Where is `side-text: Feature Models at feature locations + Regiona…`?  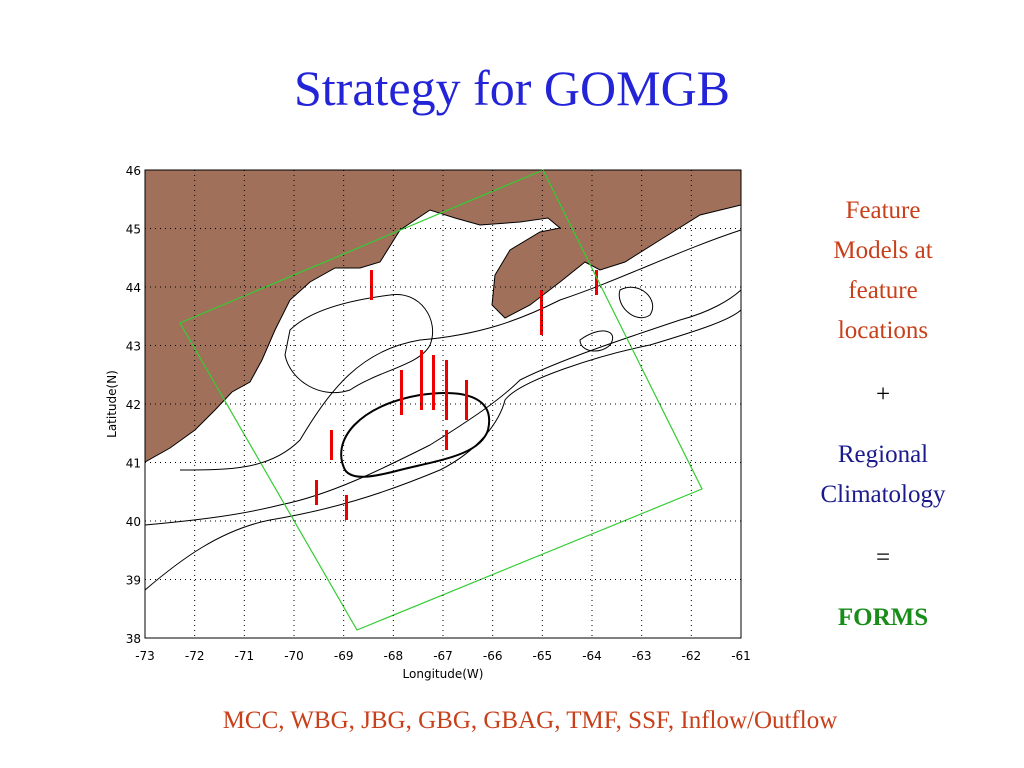
side-text: Feature Models at feature locations + Regiona… is located at coordinates (884, 414).